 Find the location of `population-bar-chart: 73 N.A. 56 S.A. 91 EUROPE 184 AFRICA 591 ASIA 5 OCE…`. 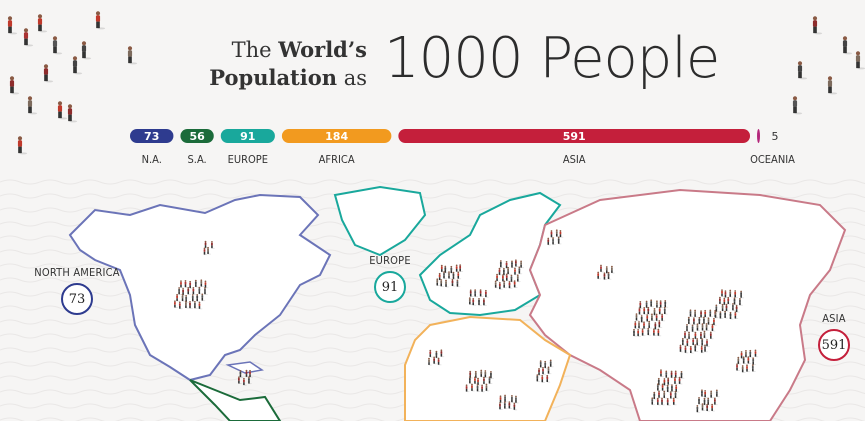

population-bar-chart: 73 N.A. 56 S.A. 91 EUROPE 184 AFRICA 591 ASIA 5 OCE… is located at coordinates (462, 147).